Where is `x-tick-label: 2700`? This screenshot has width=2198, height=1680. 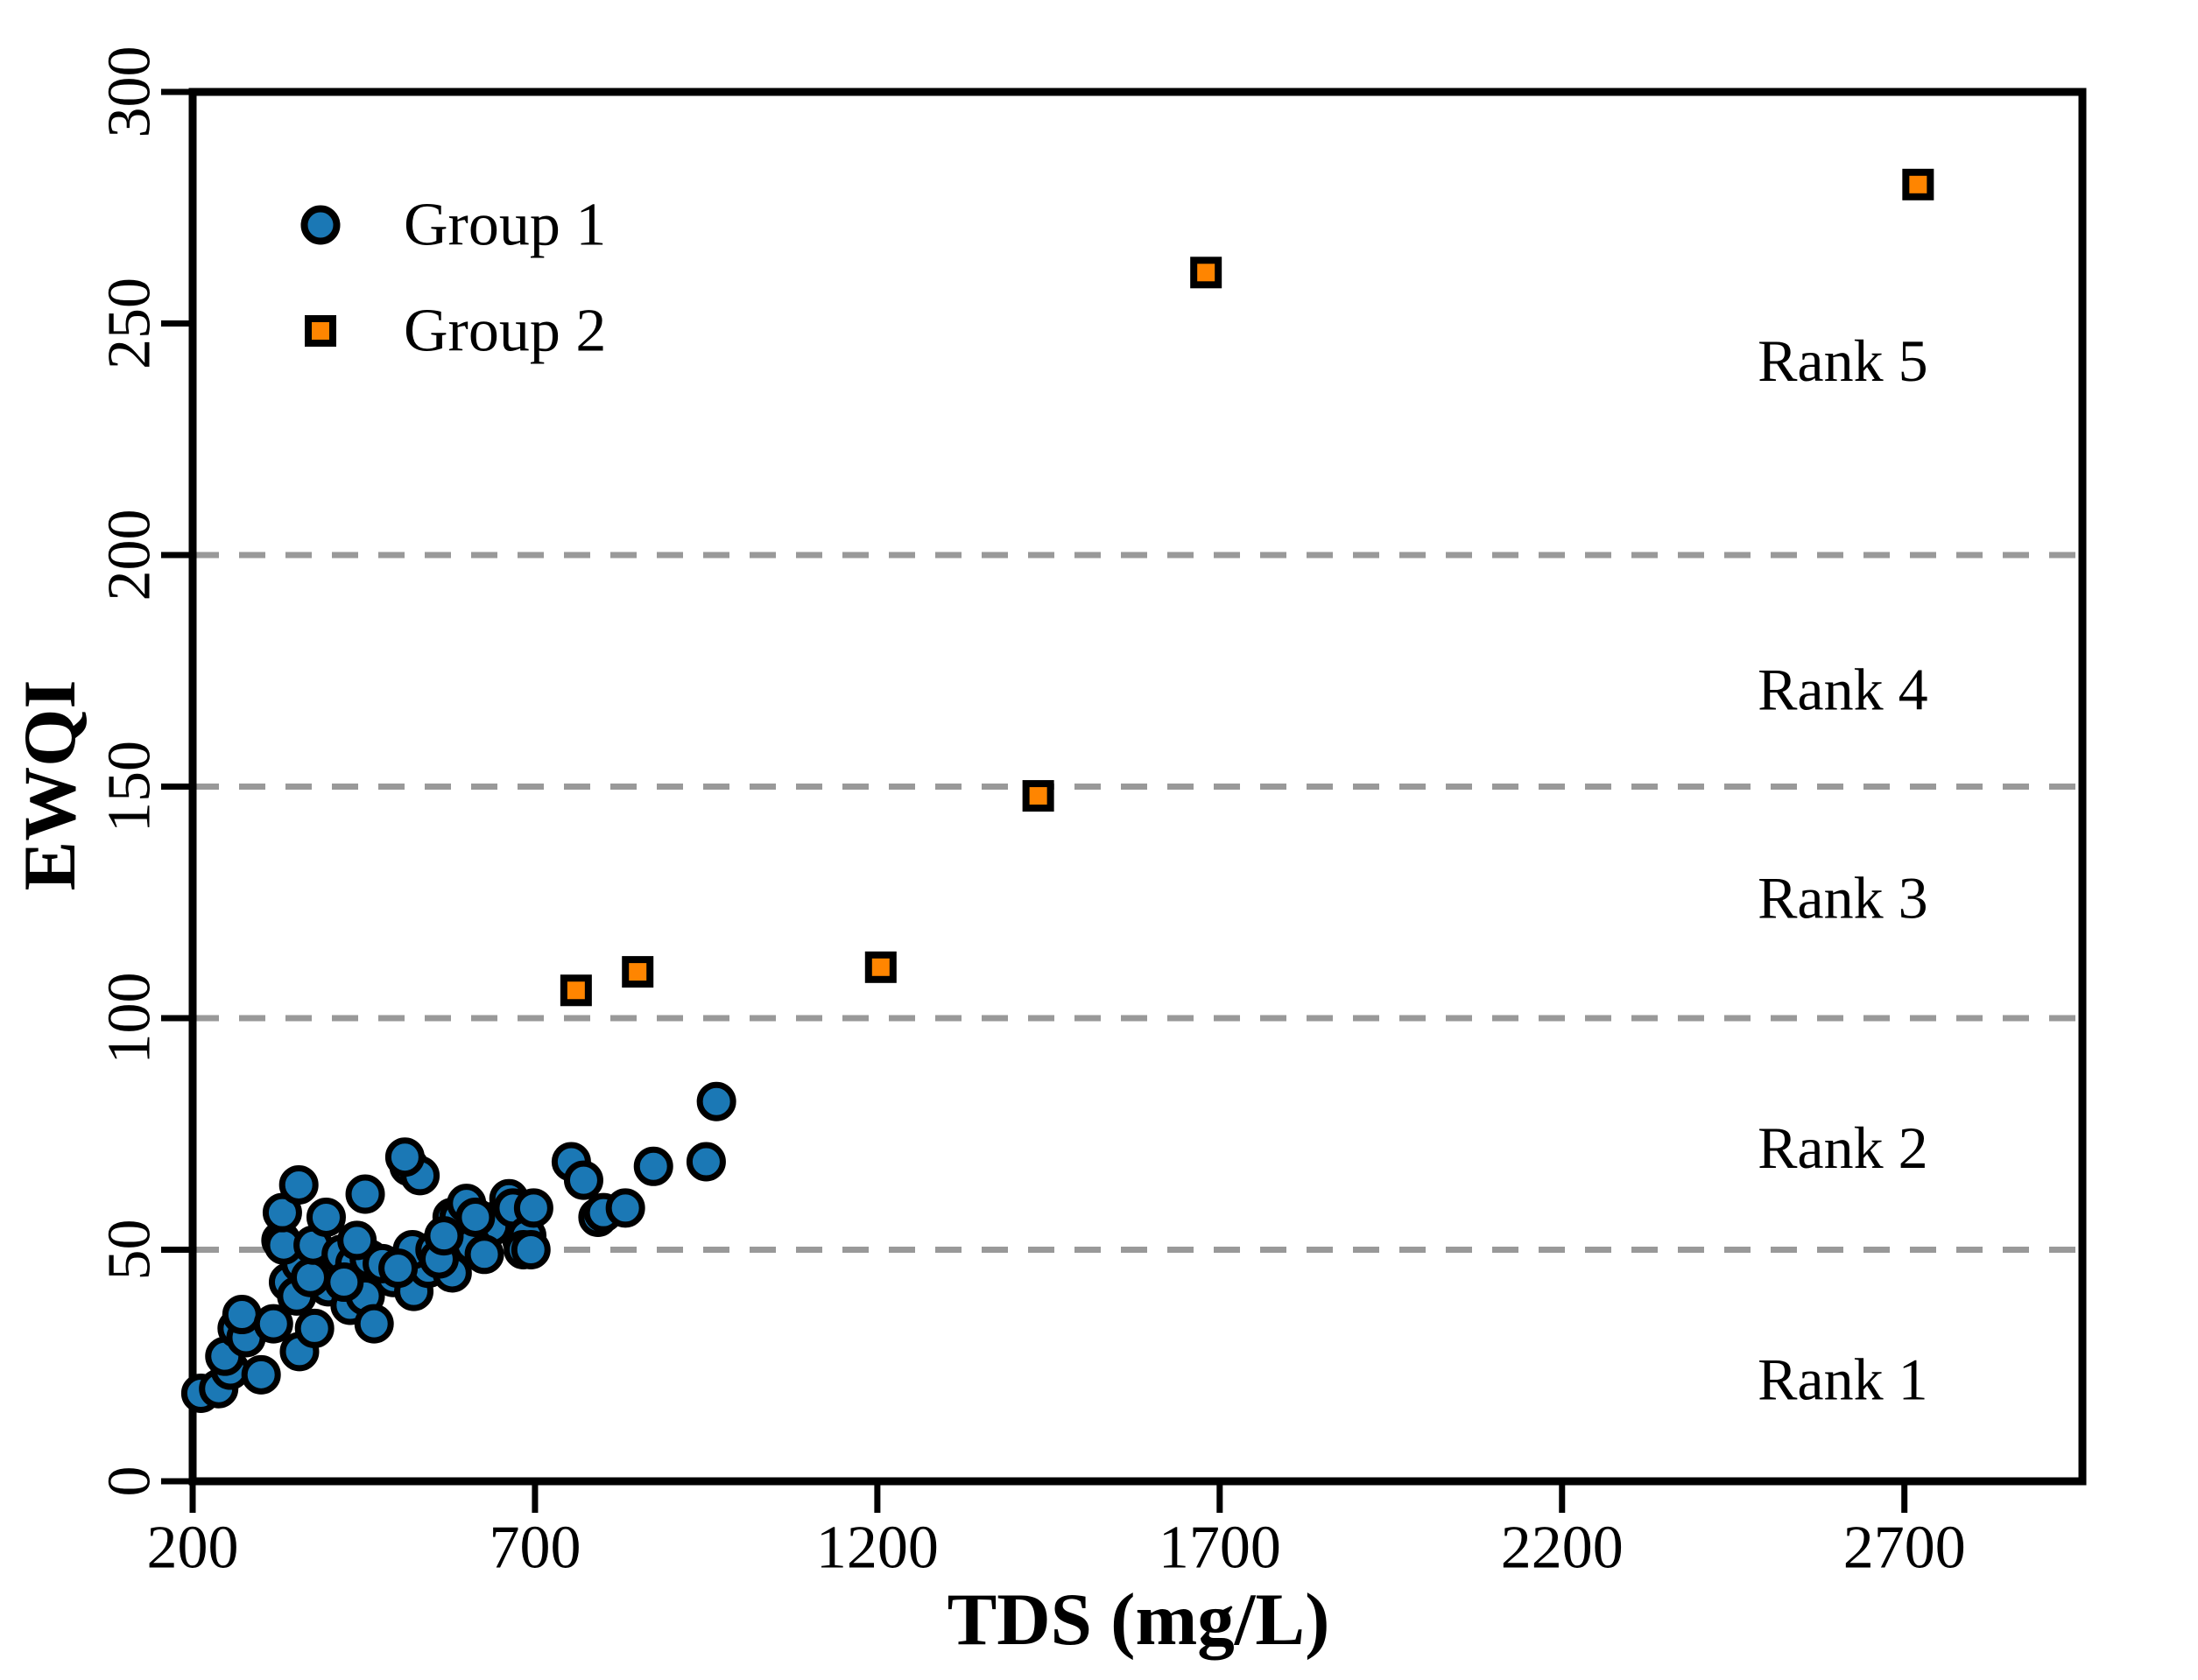
x-tick-label: 2700 is located at coordinates (1904, 1548).